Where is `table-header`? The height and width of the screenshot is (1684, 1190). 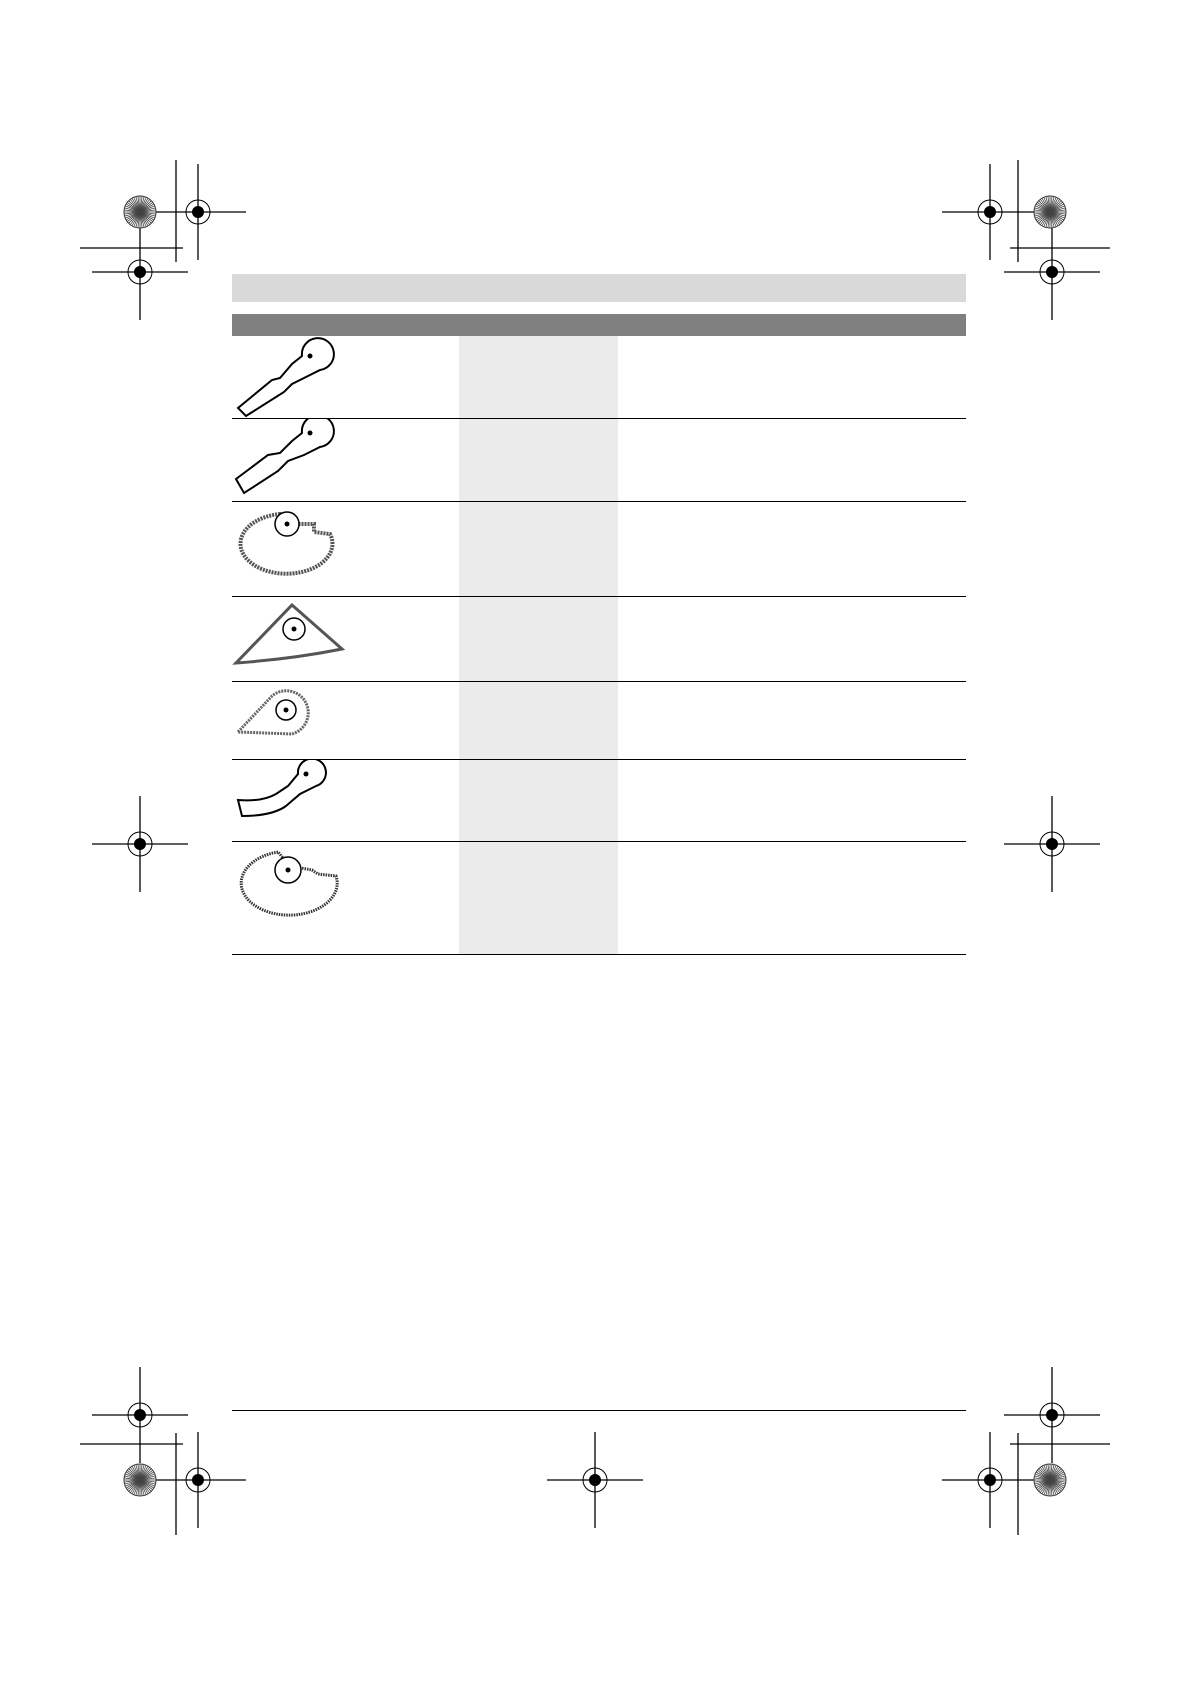 table-header is located at coordinates (599, 325).